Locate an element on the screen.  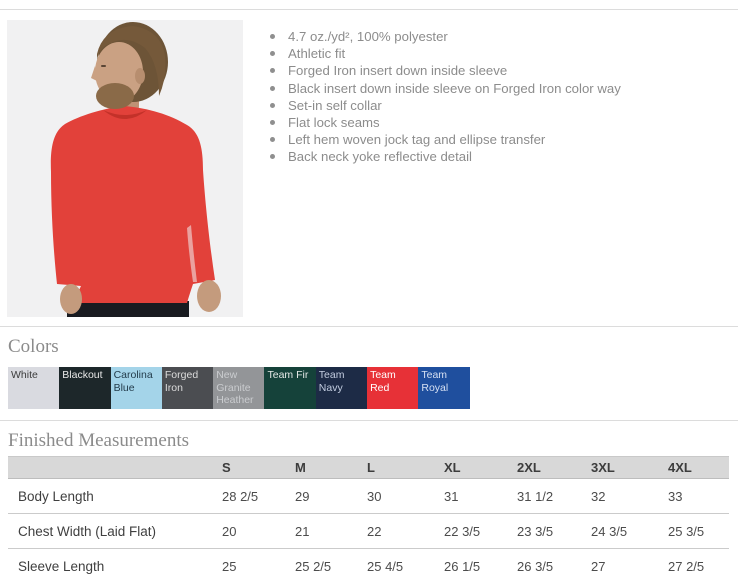
cell-value: 28 2/5 is located at coordinates (240, 496).